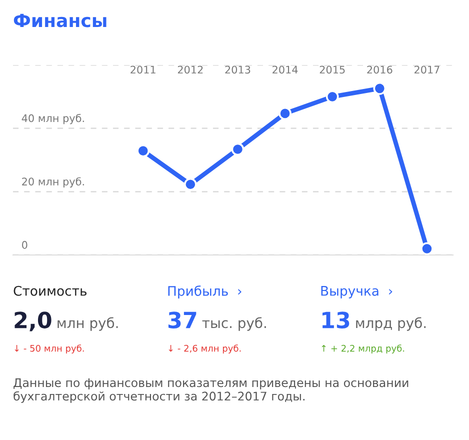  Describe the element at coordinates (205, 292) in the screenshot. I see `text: Прибыль ›` at that location.